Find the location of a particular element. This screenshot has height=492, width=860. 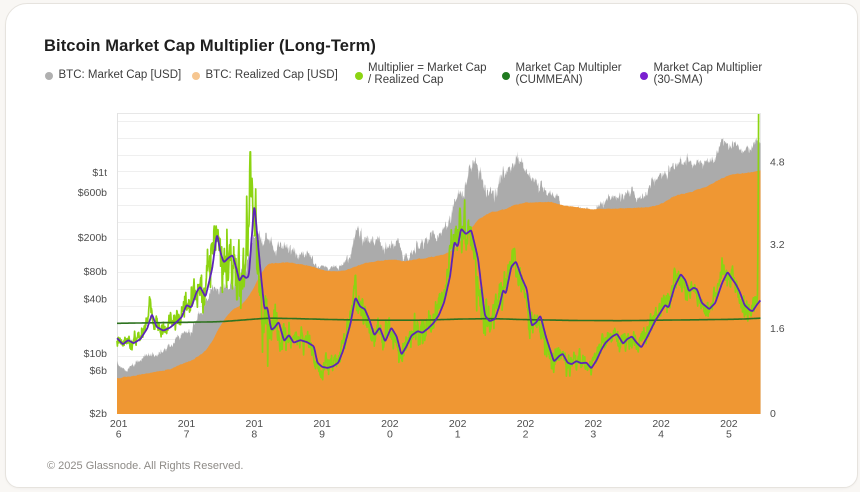

svg-text: $6b is located at coordinates (98, 371).